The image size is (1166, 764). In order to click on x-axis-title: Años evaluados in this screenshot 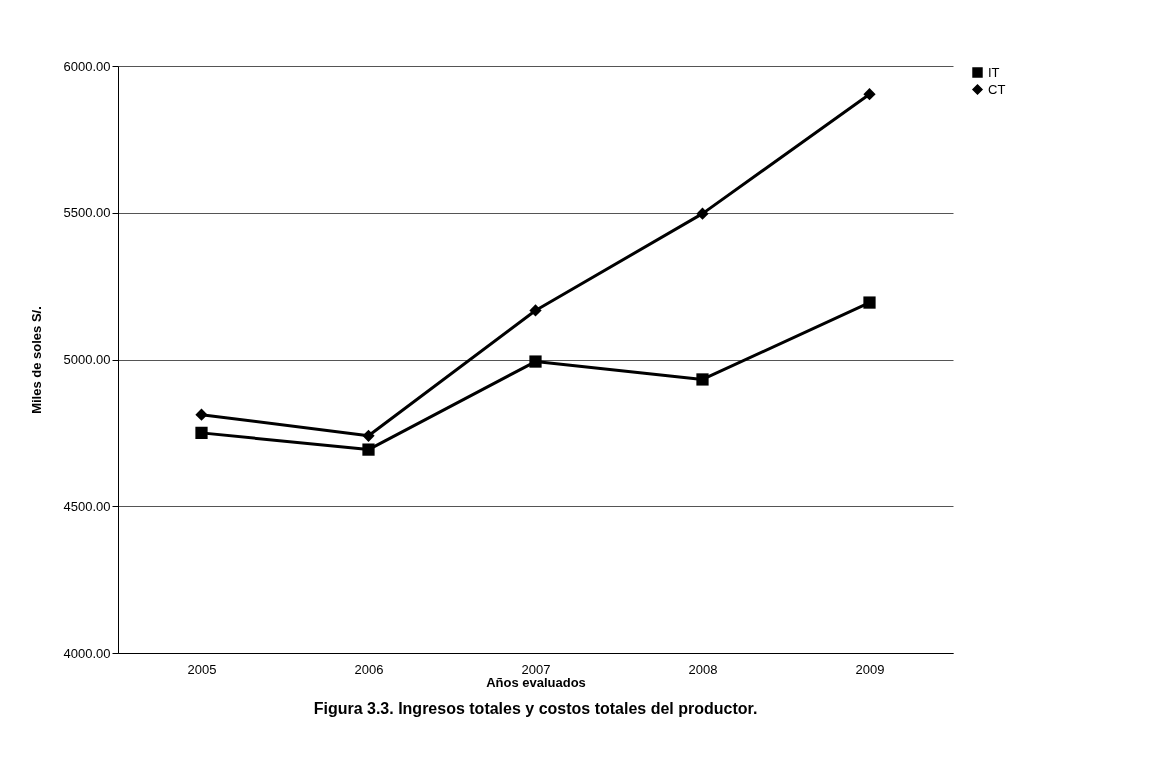, I will do `click(536, 682)`.